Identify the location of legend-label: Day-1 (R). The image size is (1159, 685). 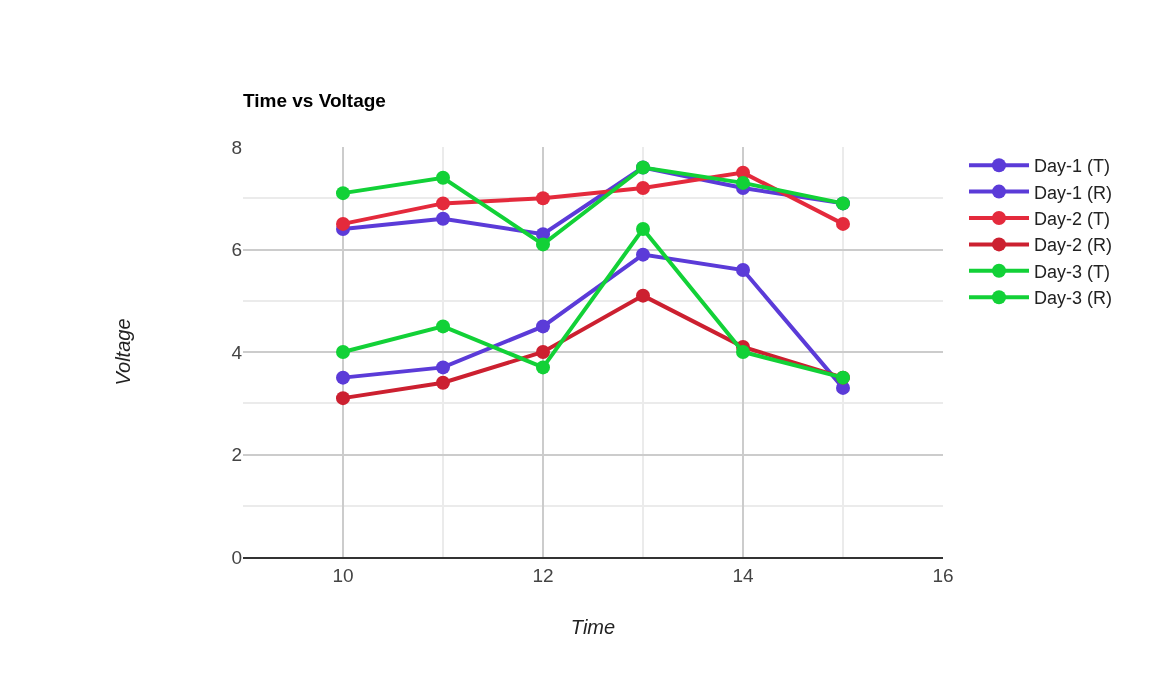
(1073, 192).